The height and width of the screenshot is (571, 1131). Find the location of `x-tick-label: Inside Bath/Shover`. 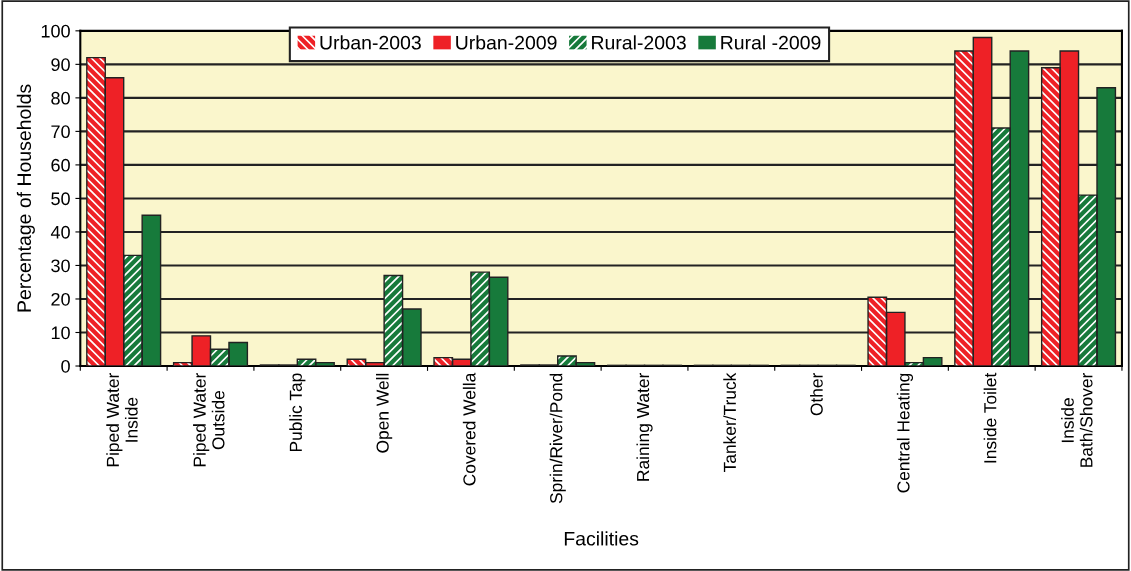

x-tick-label: Inside Bath/Shover is located at coordinates (1077, 420).